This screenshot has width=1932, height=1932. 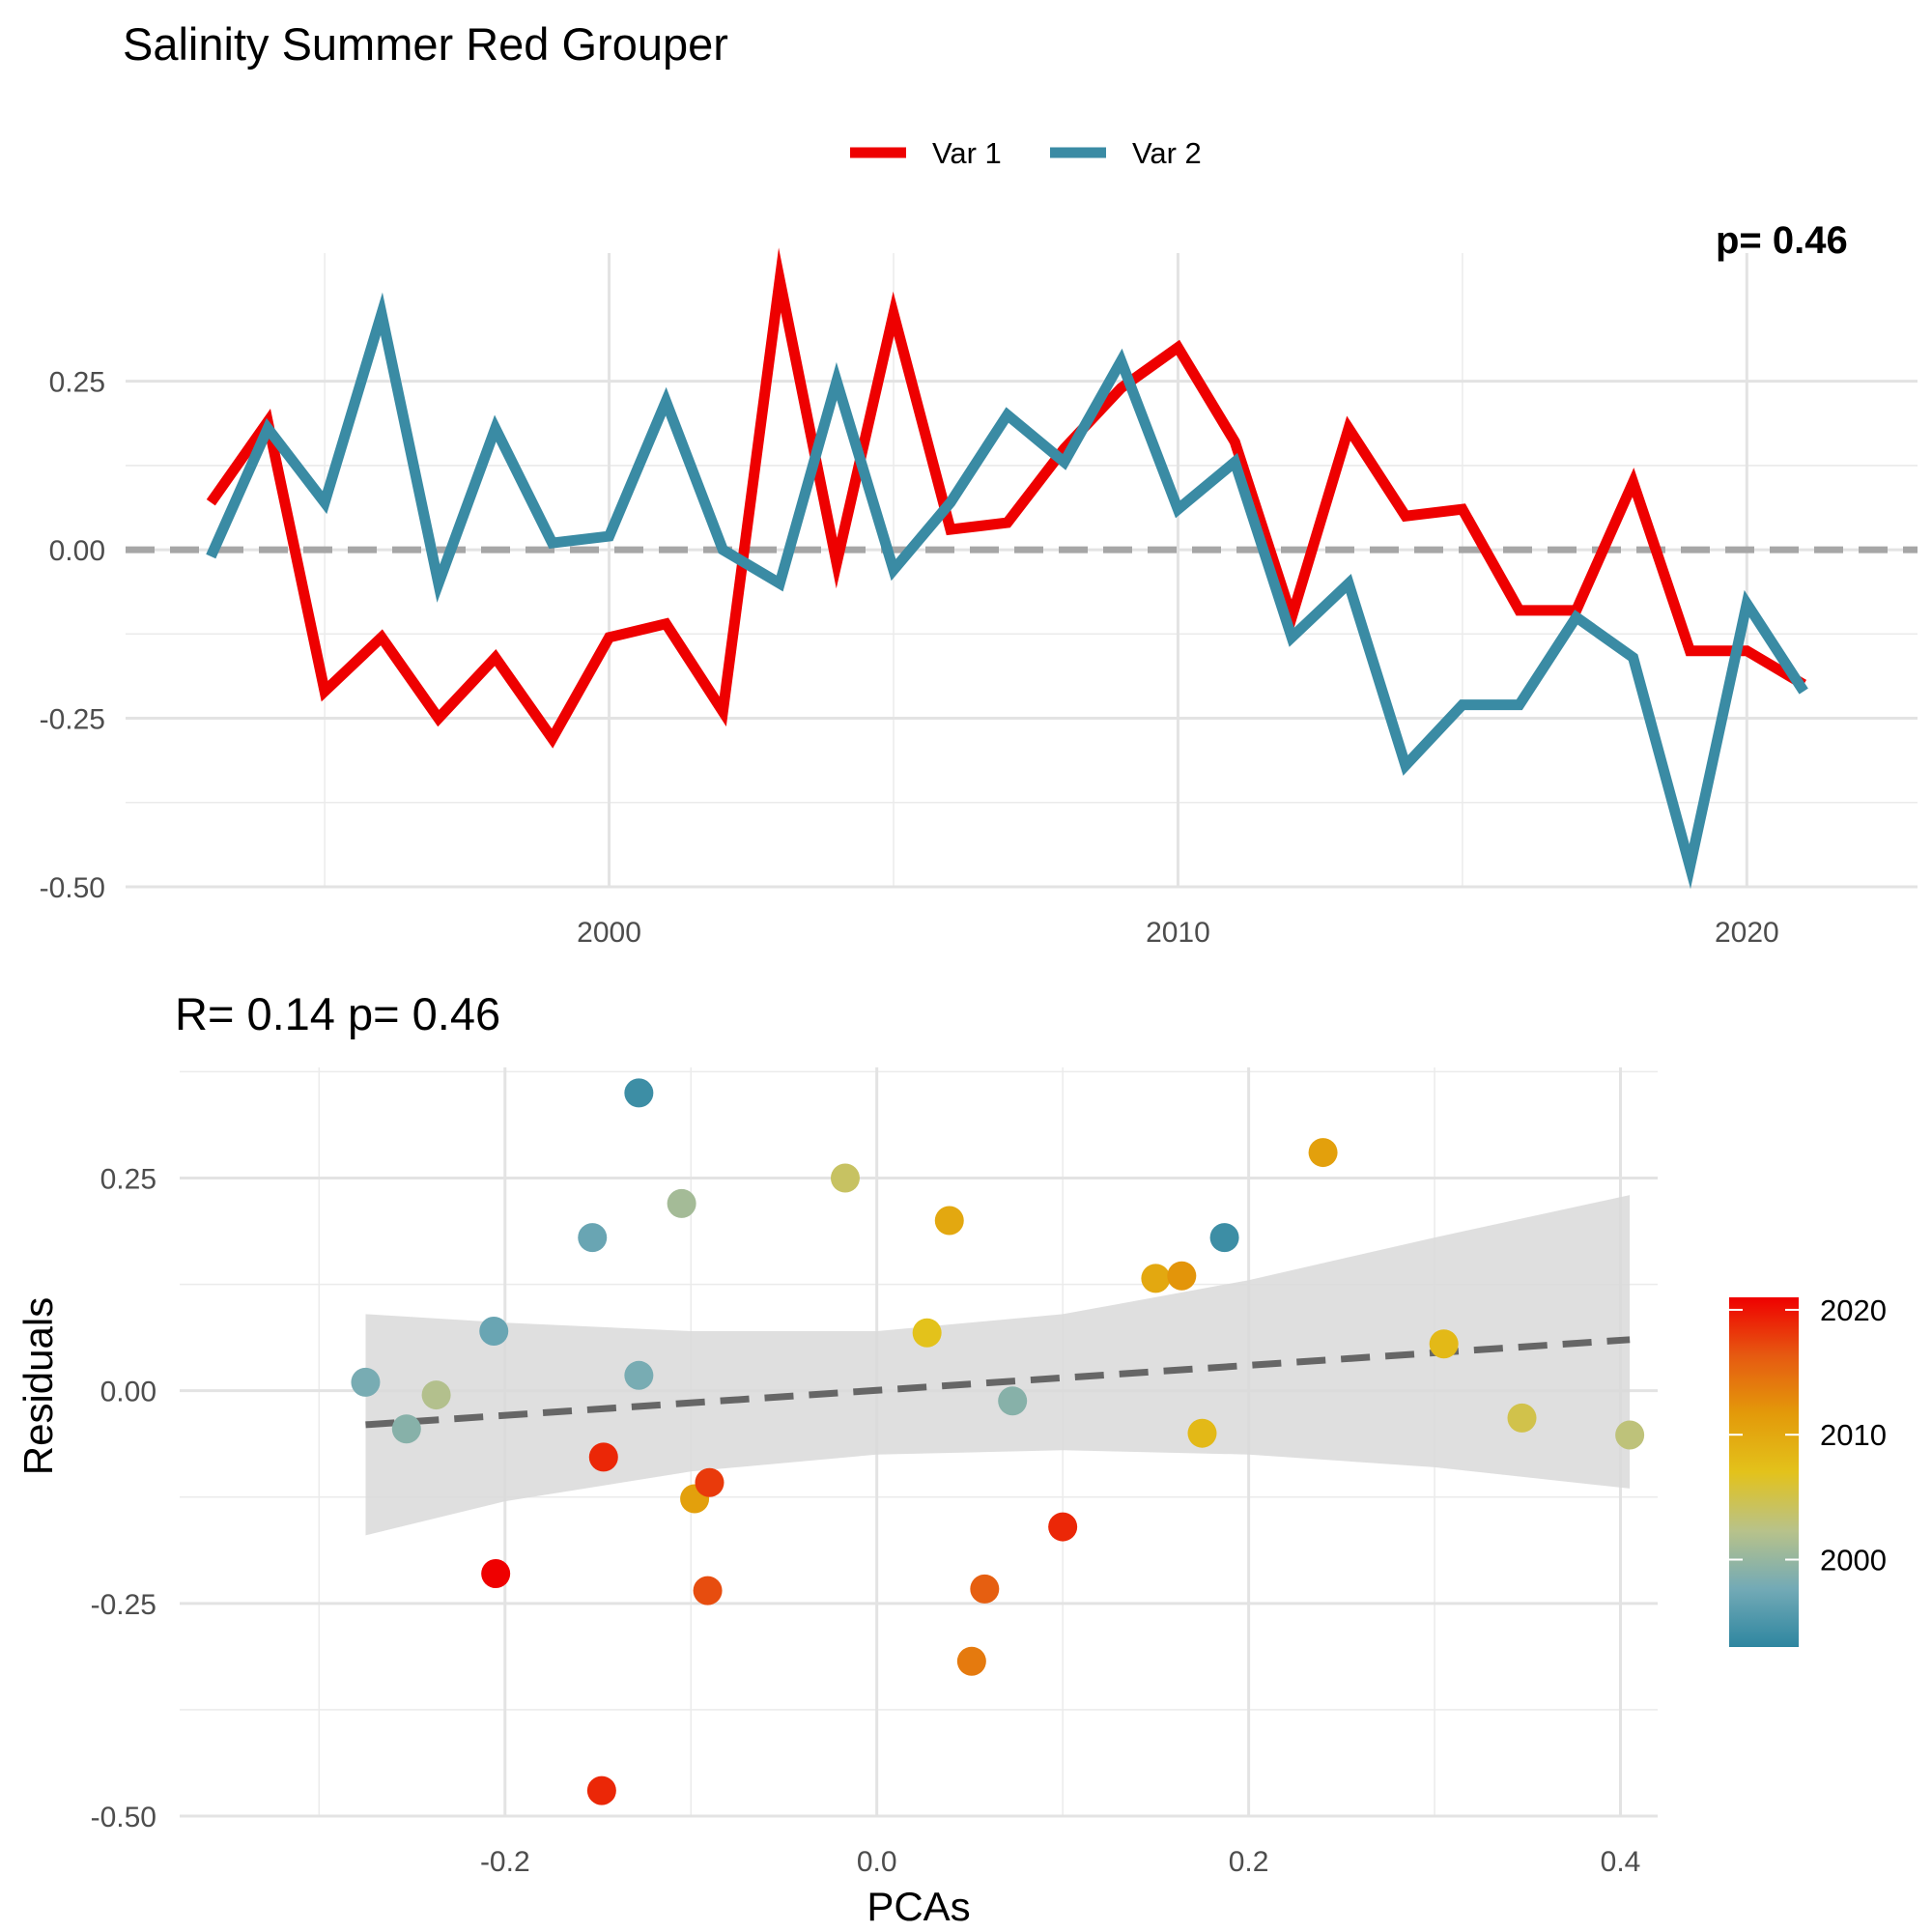 What do you see at coordinates (425, 44) in the screenshot?
I see `top-chart-title: Salinity Summer Red Grouper` at bounding box center [425, 44].